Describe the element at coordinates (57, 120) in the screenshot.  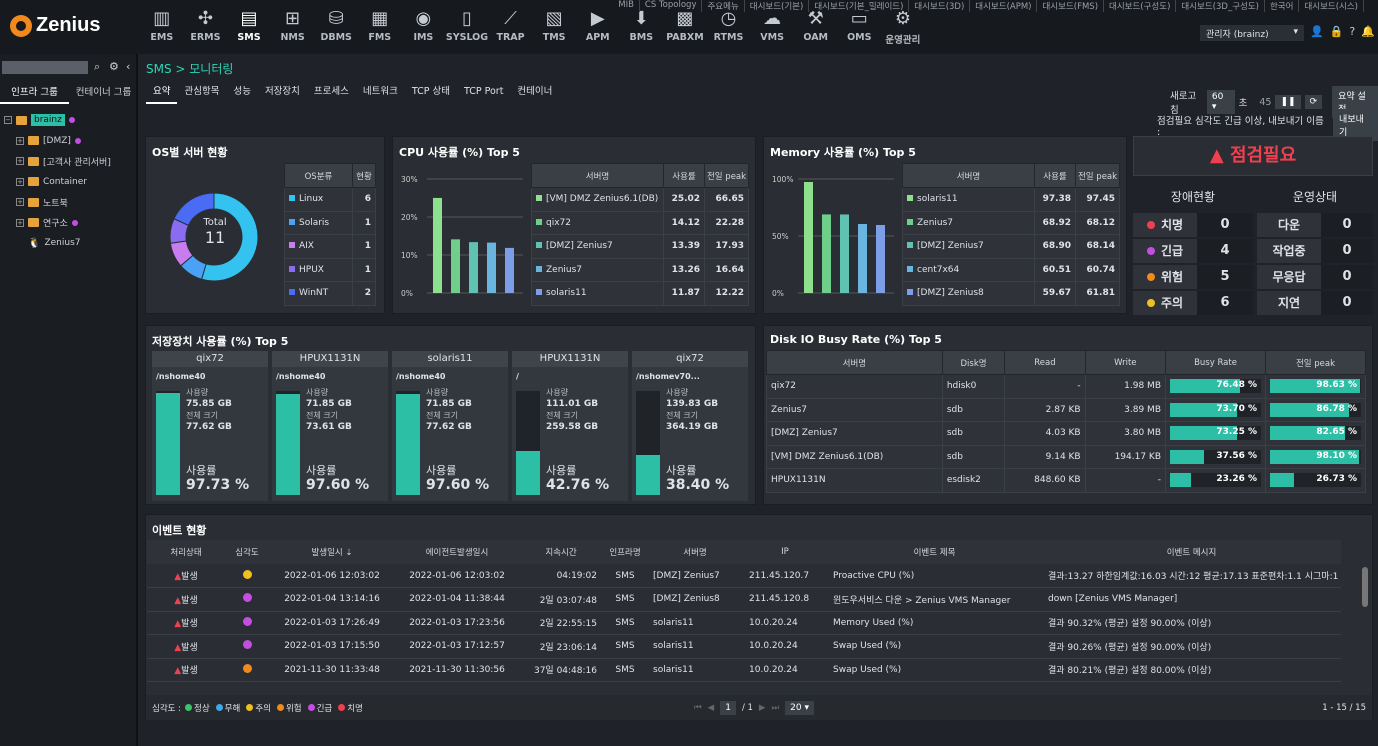
I see `tree-node: − brainz` at that location.